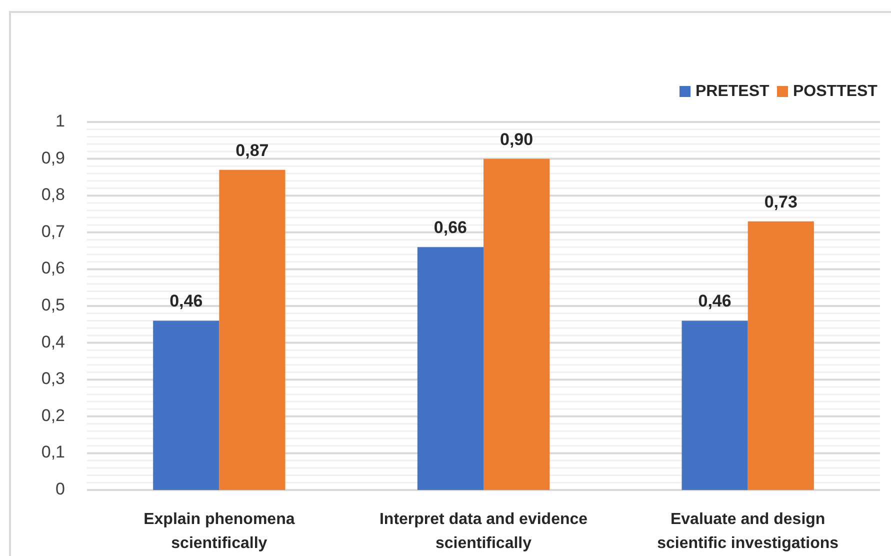 The image size is (891, 556). What do you see at coordinates (53, 194) in the screenshot?
I see `y-tick-label: 0,8` at bounding box center [53, 194].